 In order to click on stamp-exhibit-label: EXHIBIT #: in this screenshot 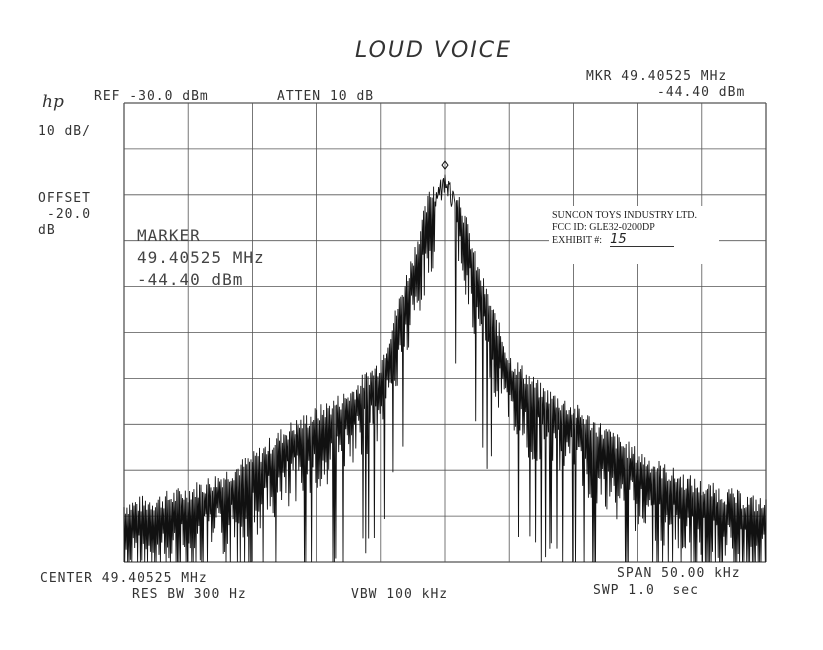, I will do `click(577, 240)`.